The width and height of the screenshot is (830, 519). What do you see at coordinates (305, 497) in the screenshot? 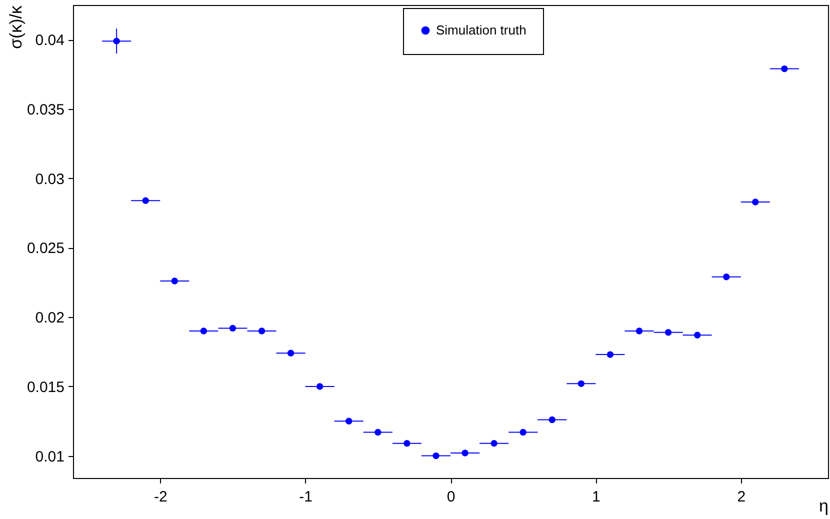
I see `x-tick-label: -1` at bounding box center [305, 497].